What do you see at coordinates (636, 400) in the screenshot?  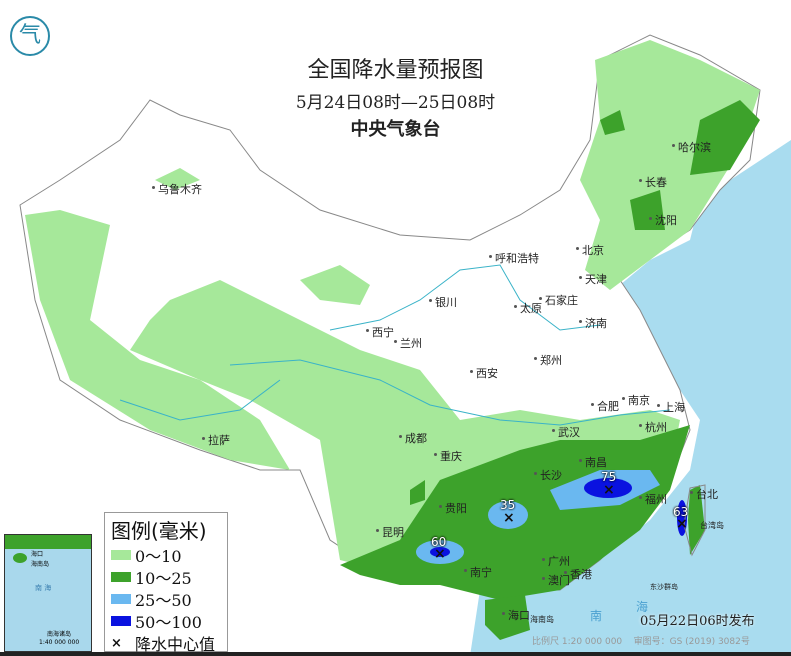 I see `city-label: 南京` at bounding box center [636, 400].